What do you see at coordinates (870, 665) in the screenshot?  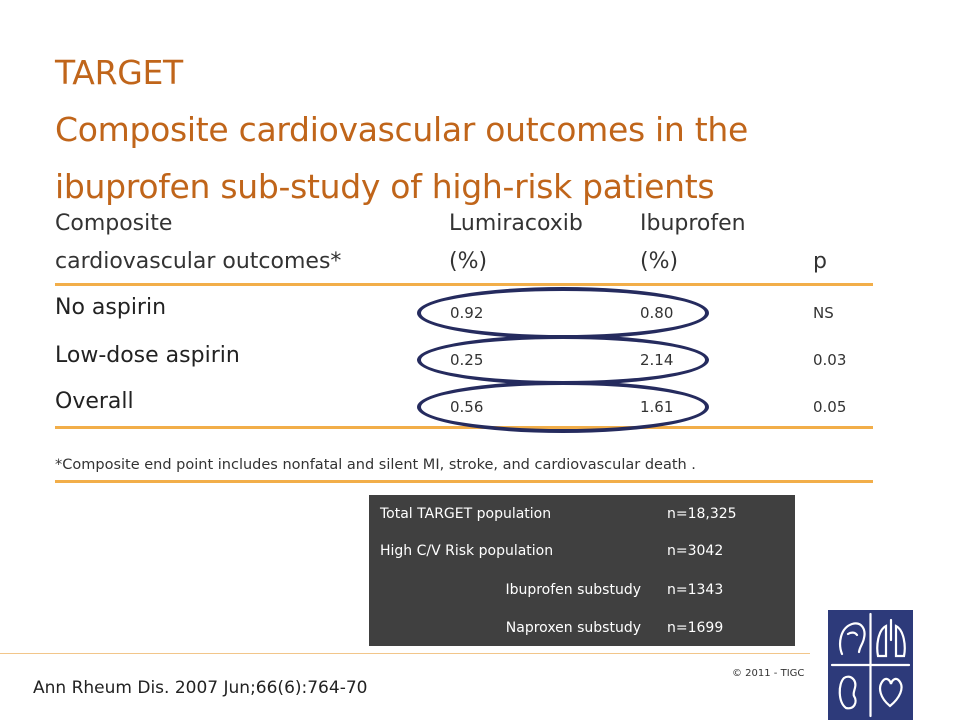 I see `anatomy-logo-icon` at bounding box center [870, 665].